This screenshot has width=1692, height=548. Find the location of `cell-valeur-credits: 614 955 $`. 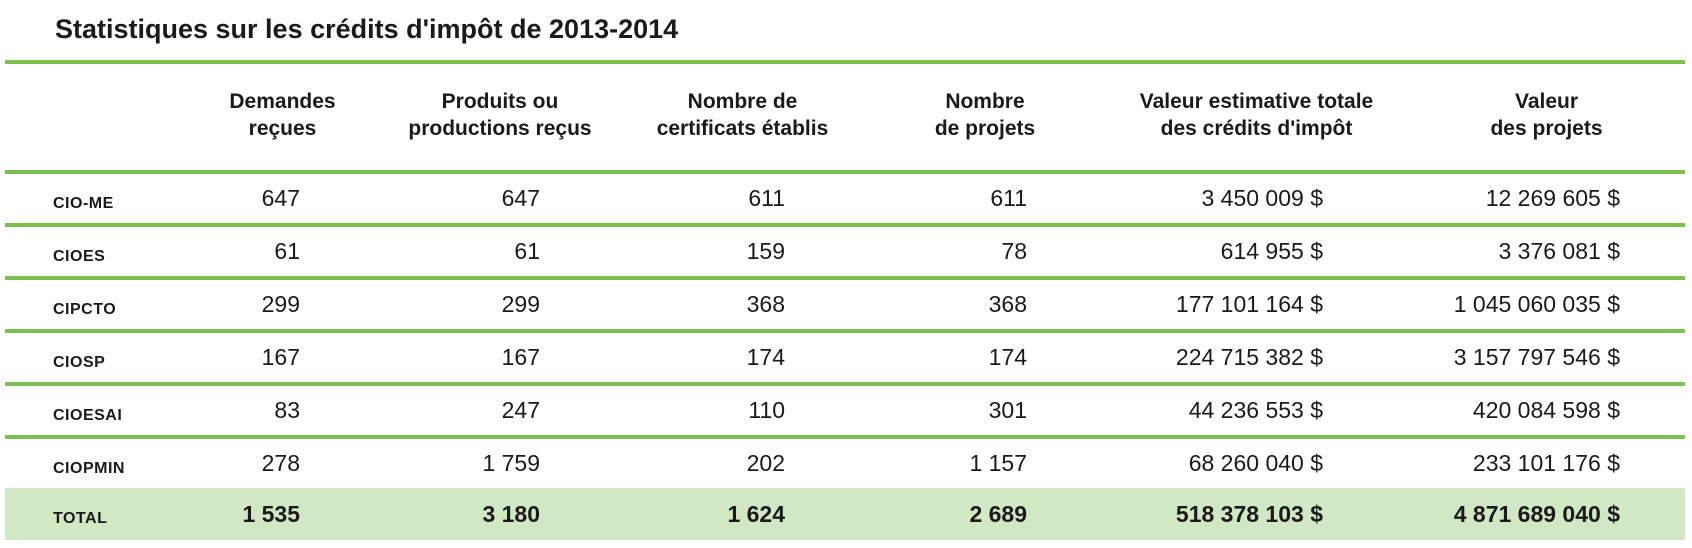

cell-valeur-credits: 614 955 $ is located at coordinates (1271, 251).